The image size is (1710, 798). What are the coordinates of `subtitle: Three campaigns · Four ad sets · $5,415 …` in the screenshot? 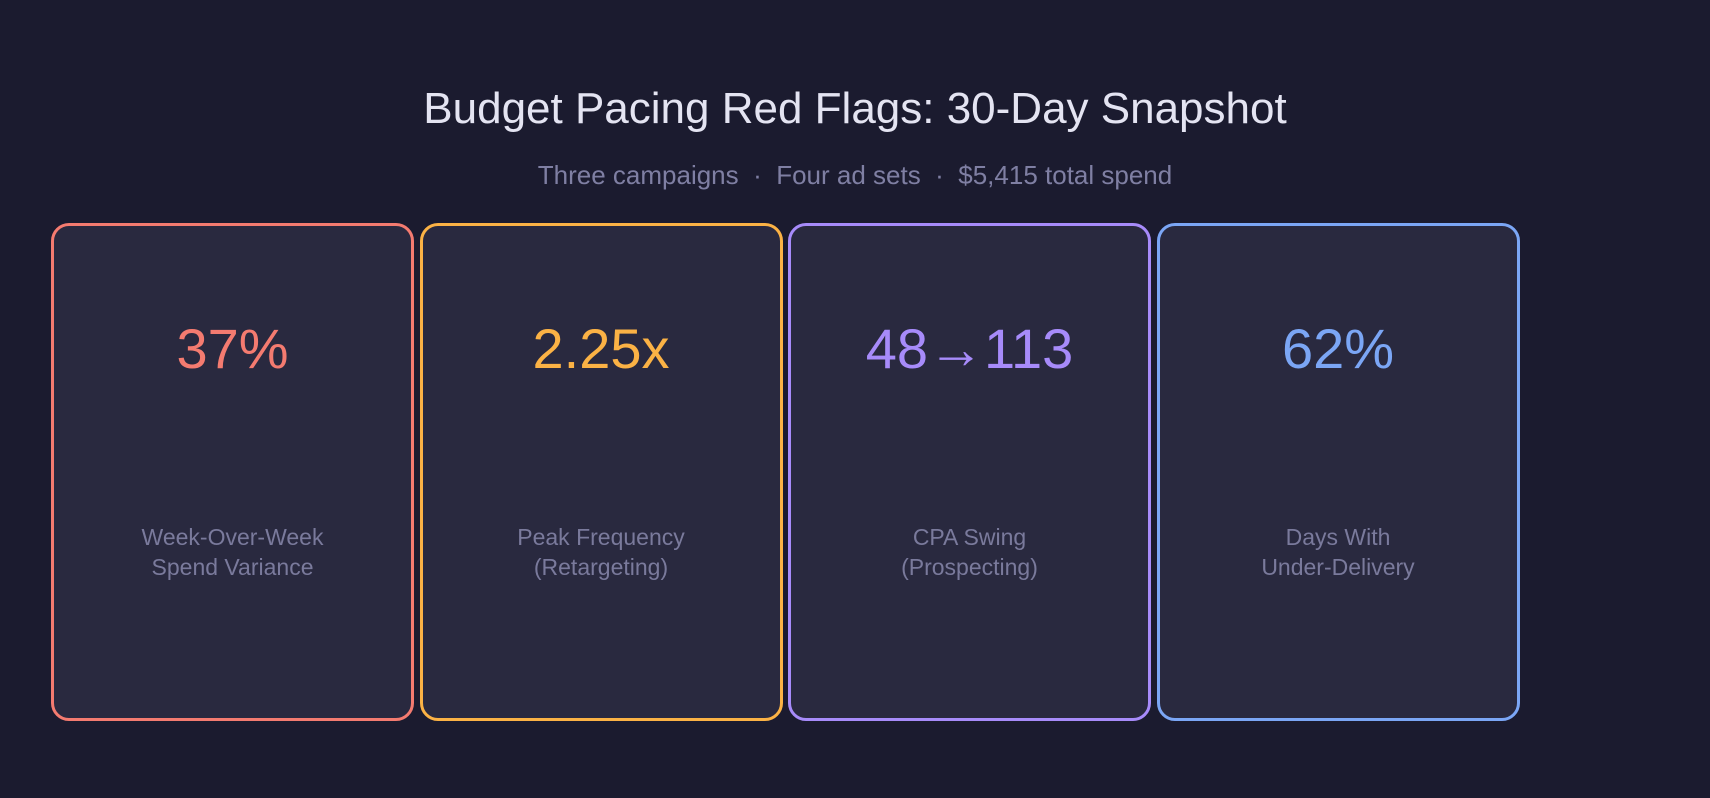 It's located at (855, 175).